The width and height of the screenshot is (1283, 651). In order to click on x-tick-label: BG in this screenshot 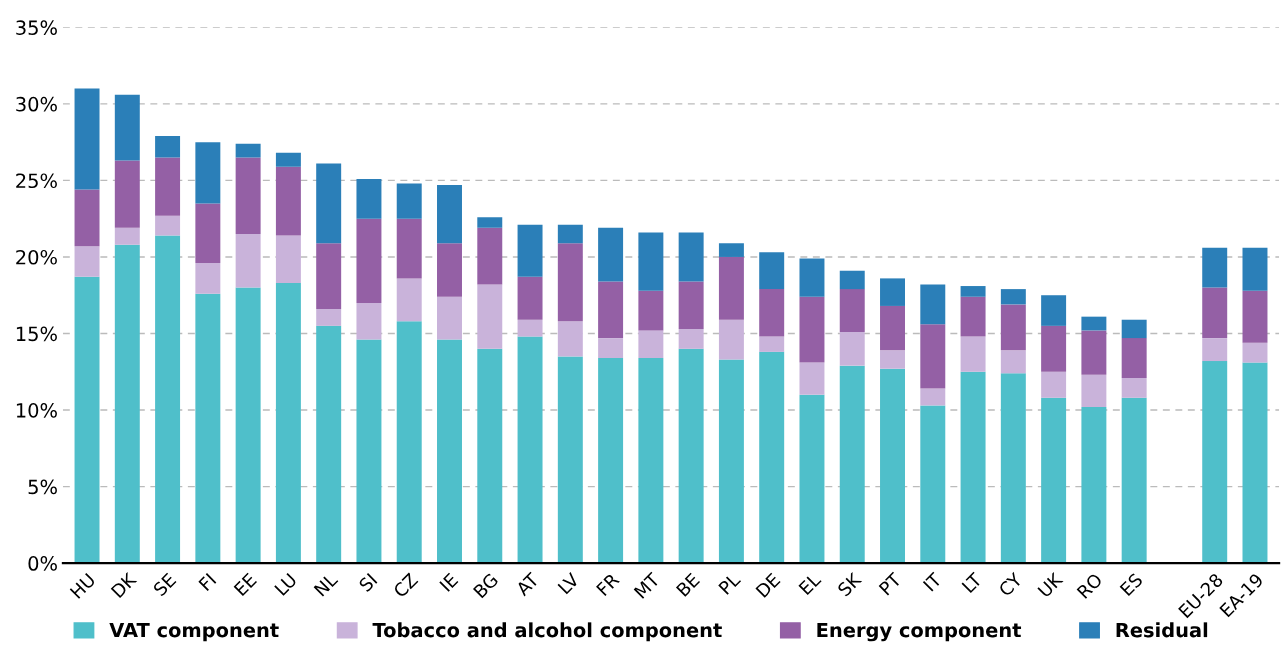, I will do `click(485, 585)`.